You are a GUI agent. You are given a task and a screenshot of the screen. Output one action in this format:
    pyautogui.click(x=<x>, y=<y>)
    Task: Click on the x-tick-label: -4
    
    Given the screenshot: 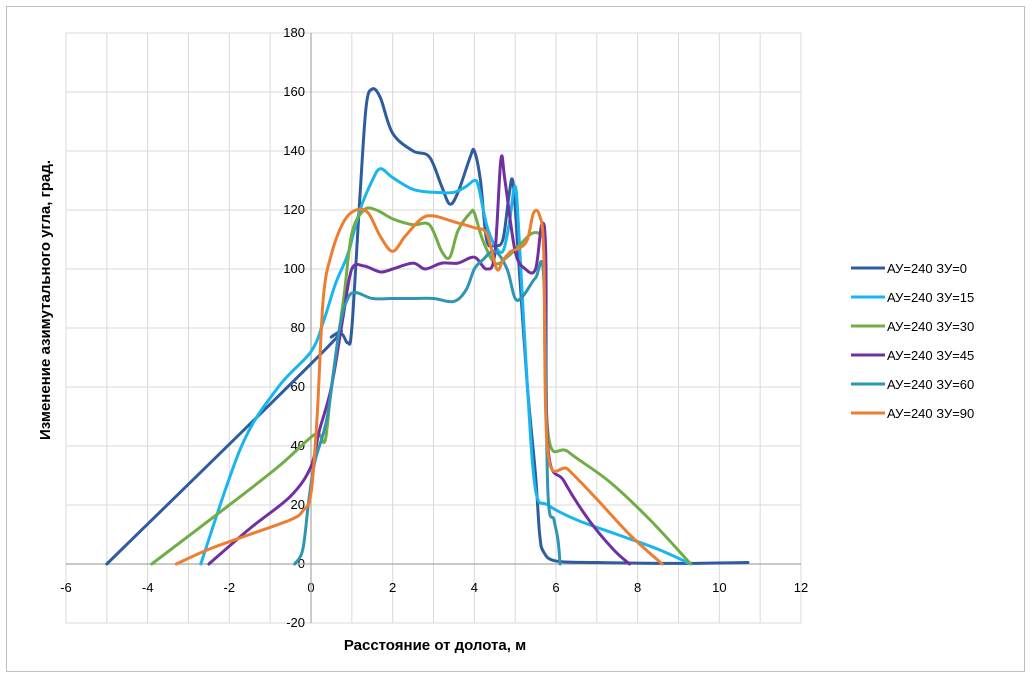 What is the action you would take?
    pyautogui.click(x=148, y=587)
    